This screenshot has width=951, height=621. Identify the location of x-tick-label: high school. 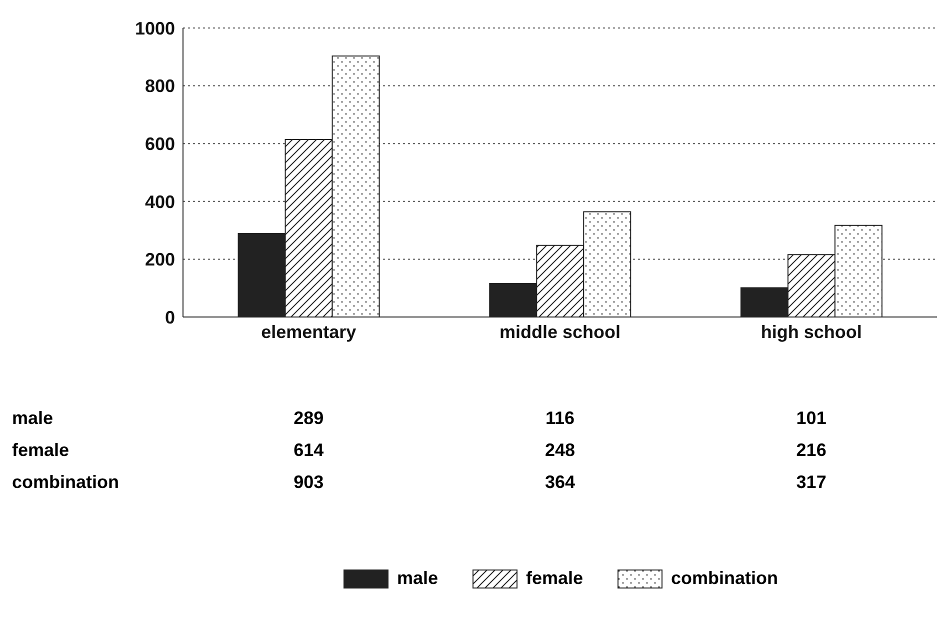
(811, 332).